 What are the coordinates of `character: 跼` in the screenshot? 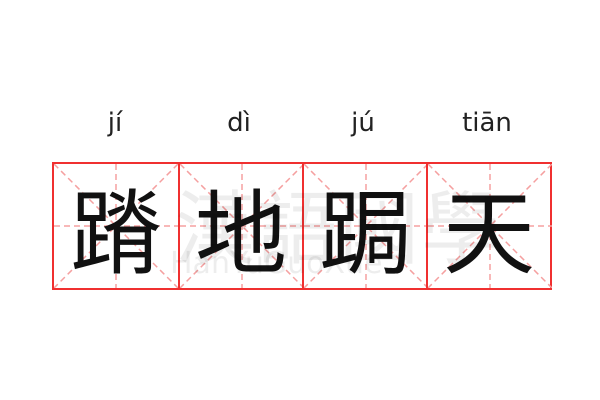 It's located at (364, 234).